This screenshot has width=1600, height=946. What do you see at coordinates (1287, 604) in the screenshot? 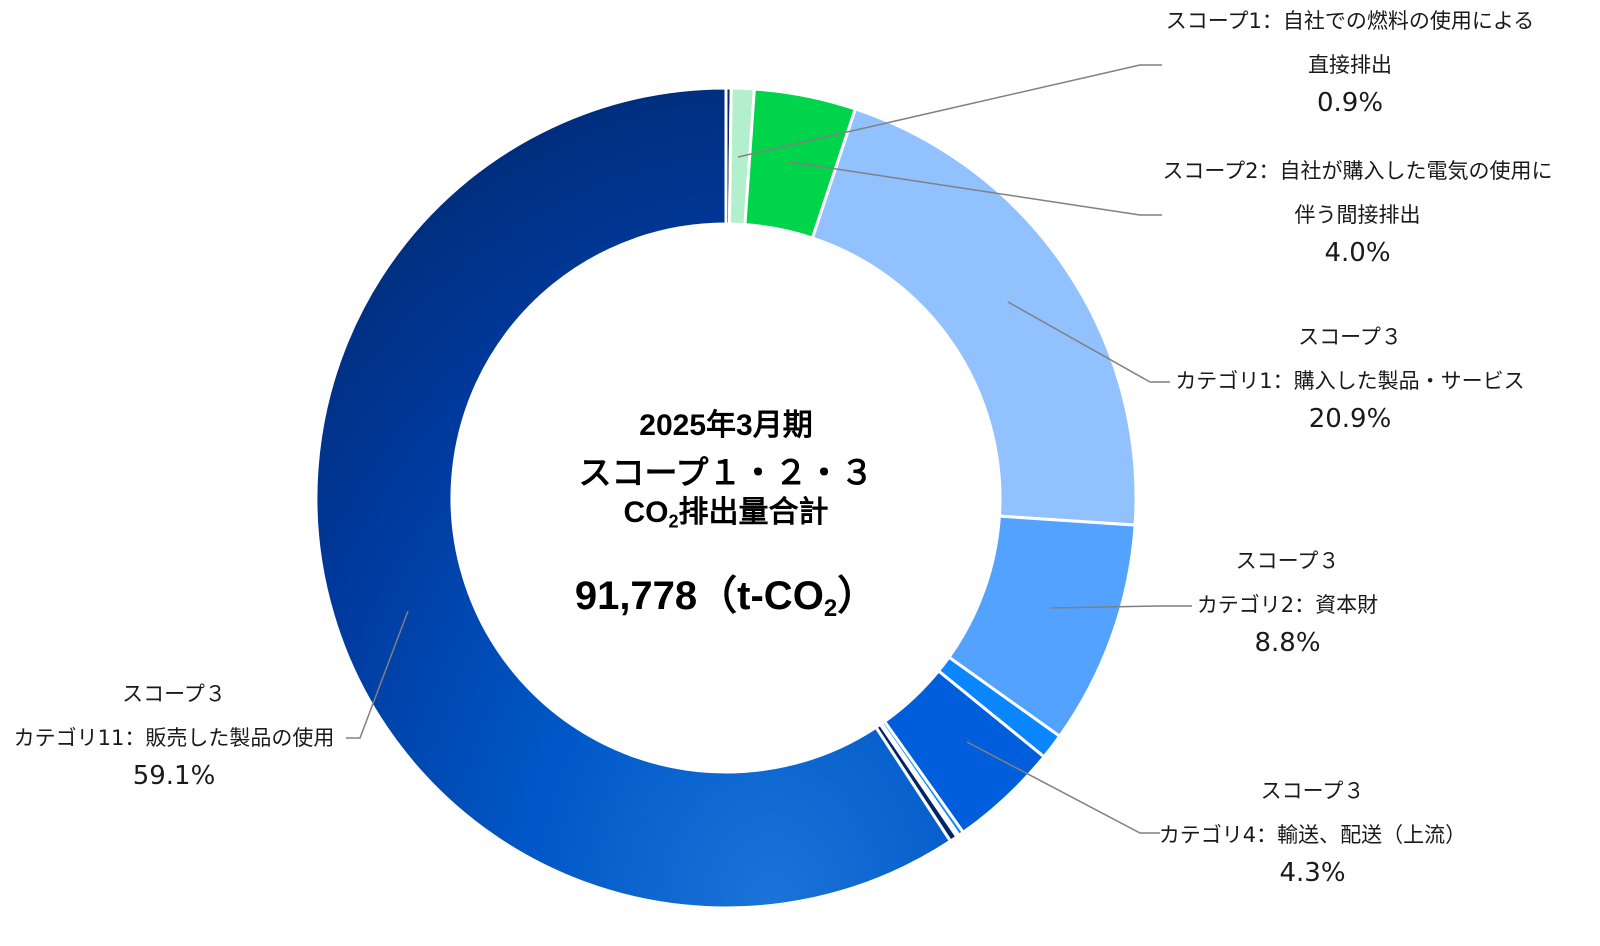
I see `label-cat2: スコープ３ カテゴリ2：資本財 8.8%` at bounding box center [1287, 604].